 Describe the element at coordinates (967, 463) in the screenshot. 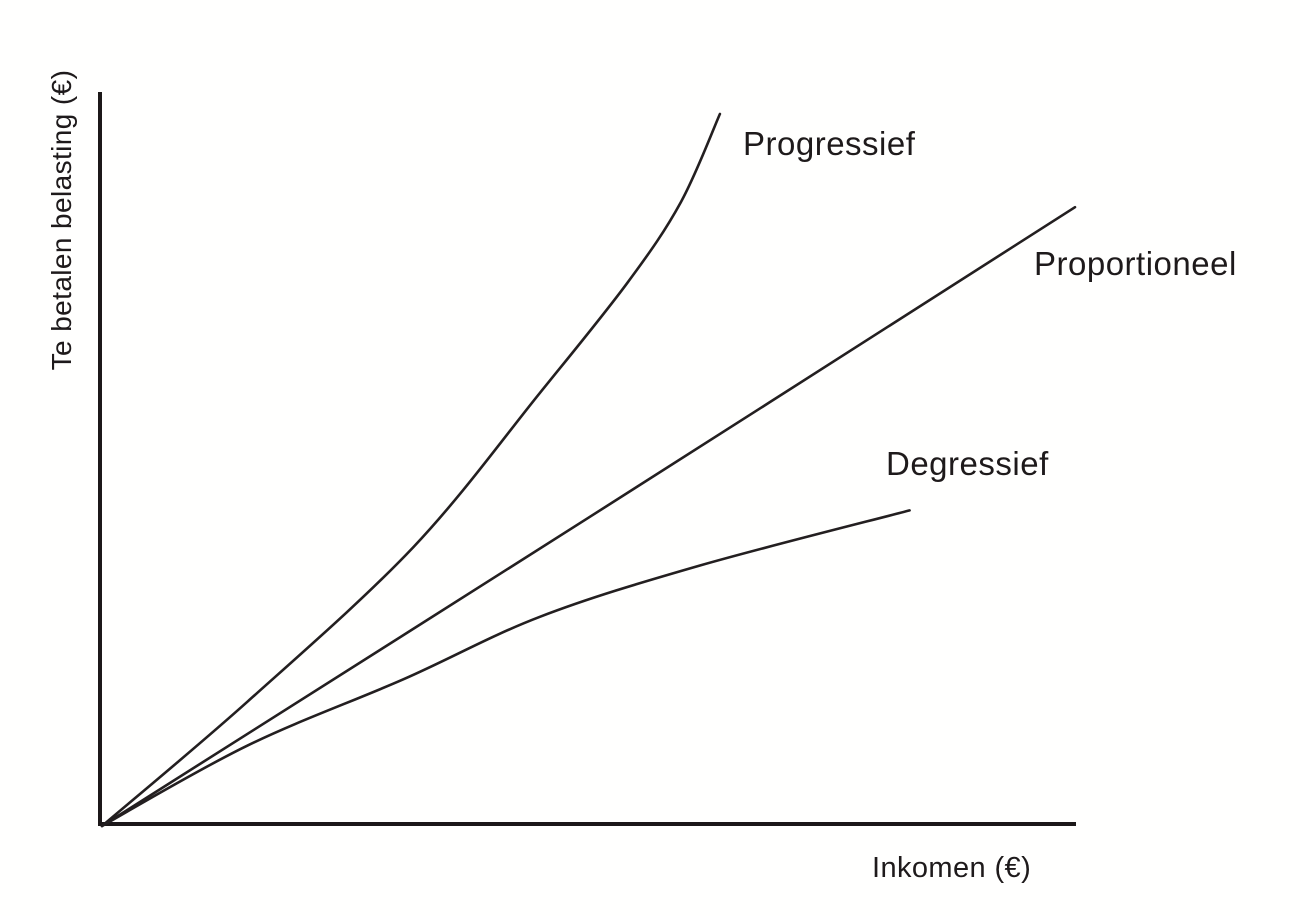

I see `curve-label-degressief: Degressief` at that location.